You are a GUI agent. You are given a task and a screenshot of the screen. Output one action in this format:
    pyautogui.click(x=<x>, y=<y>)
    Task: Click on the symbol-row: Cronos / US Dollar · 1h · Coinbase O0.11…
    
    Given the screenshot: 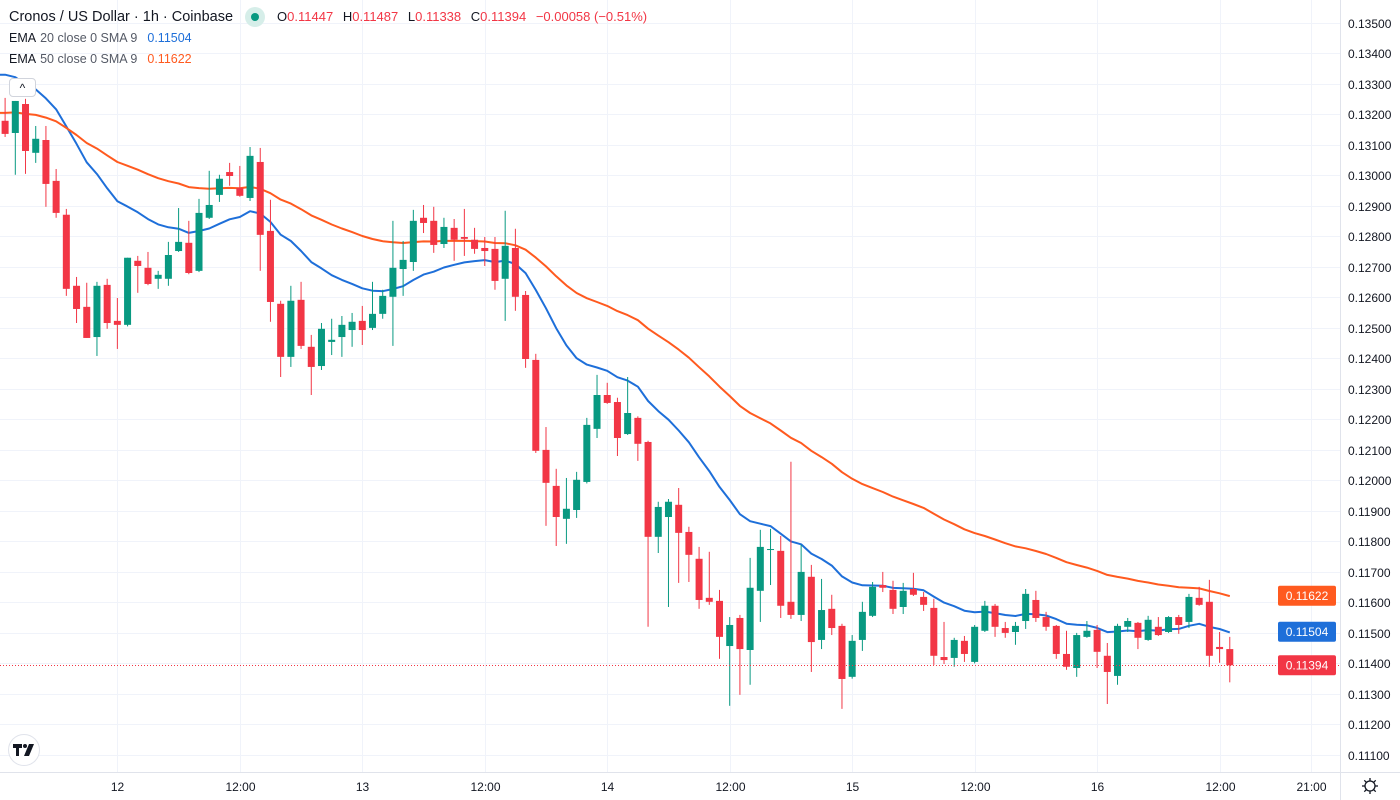 What is the action you would take?
    pyautogui.click(x=331, y=16)
    